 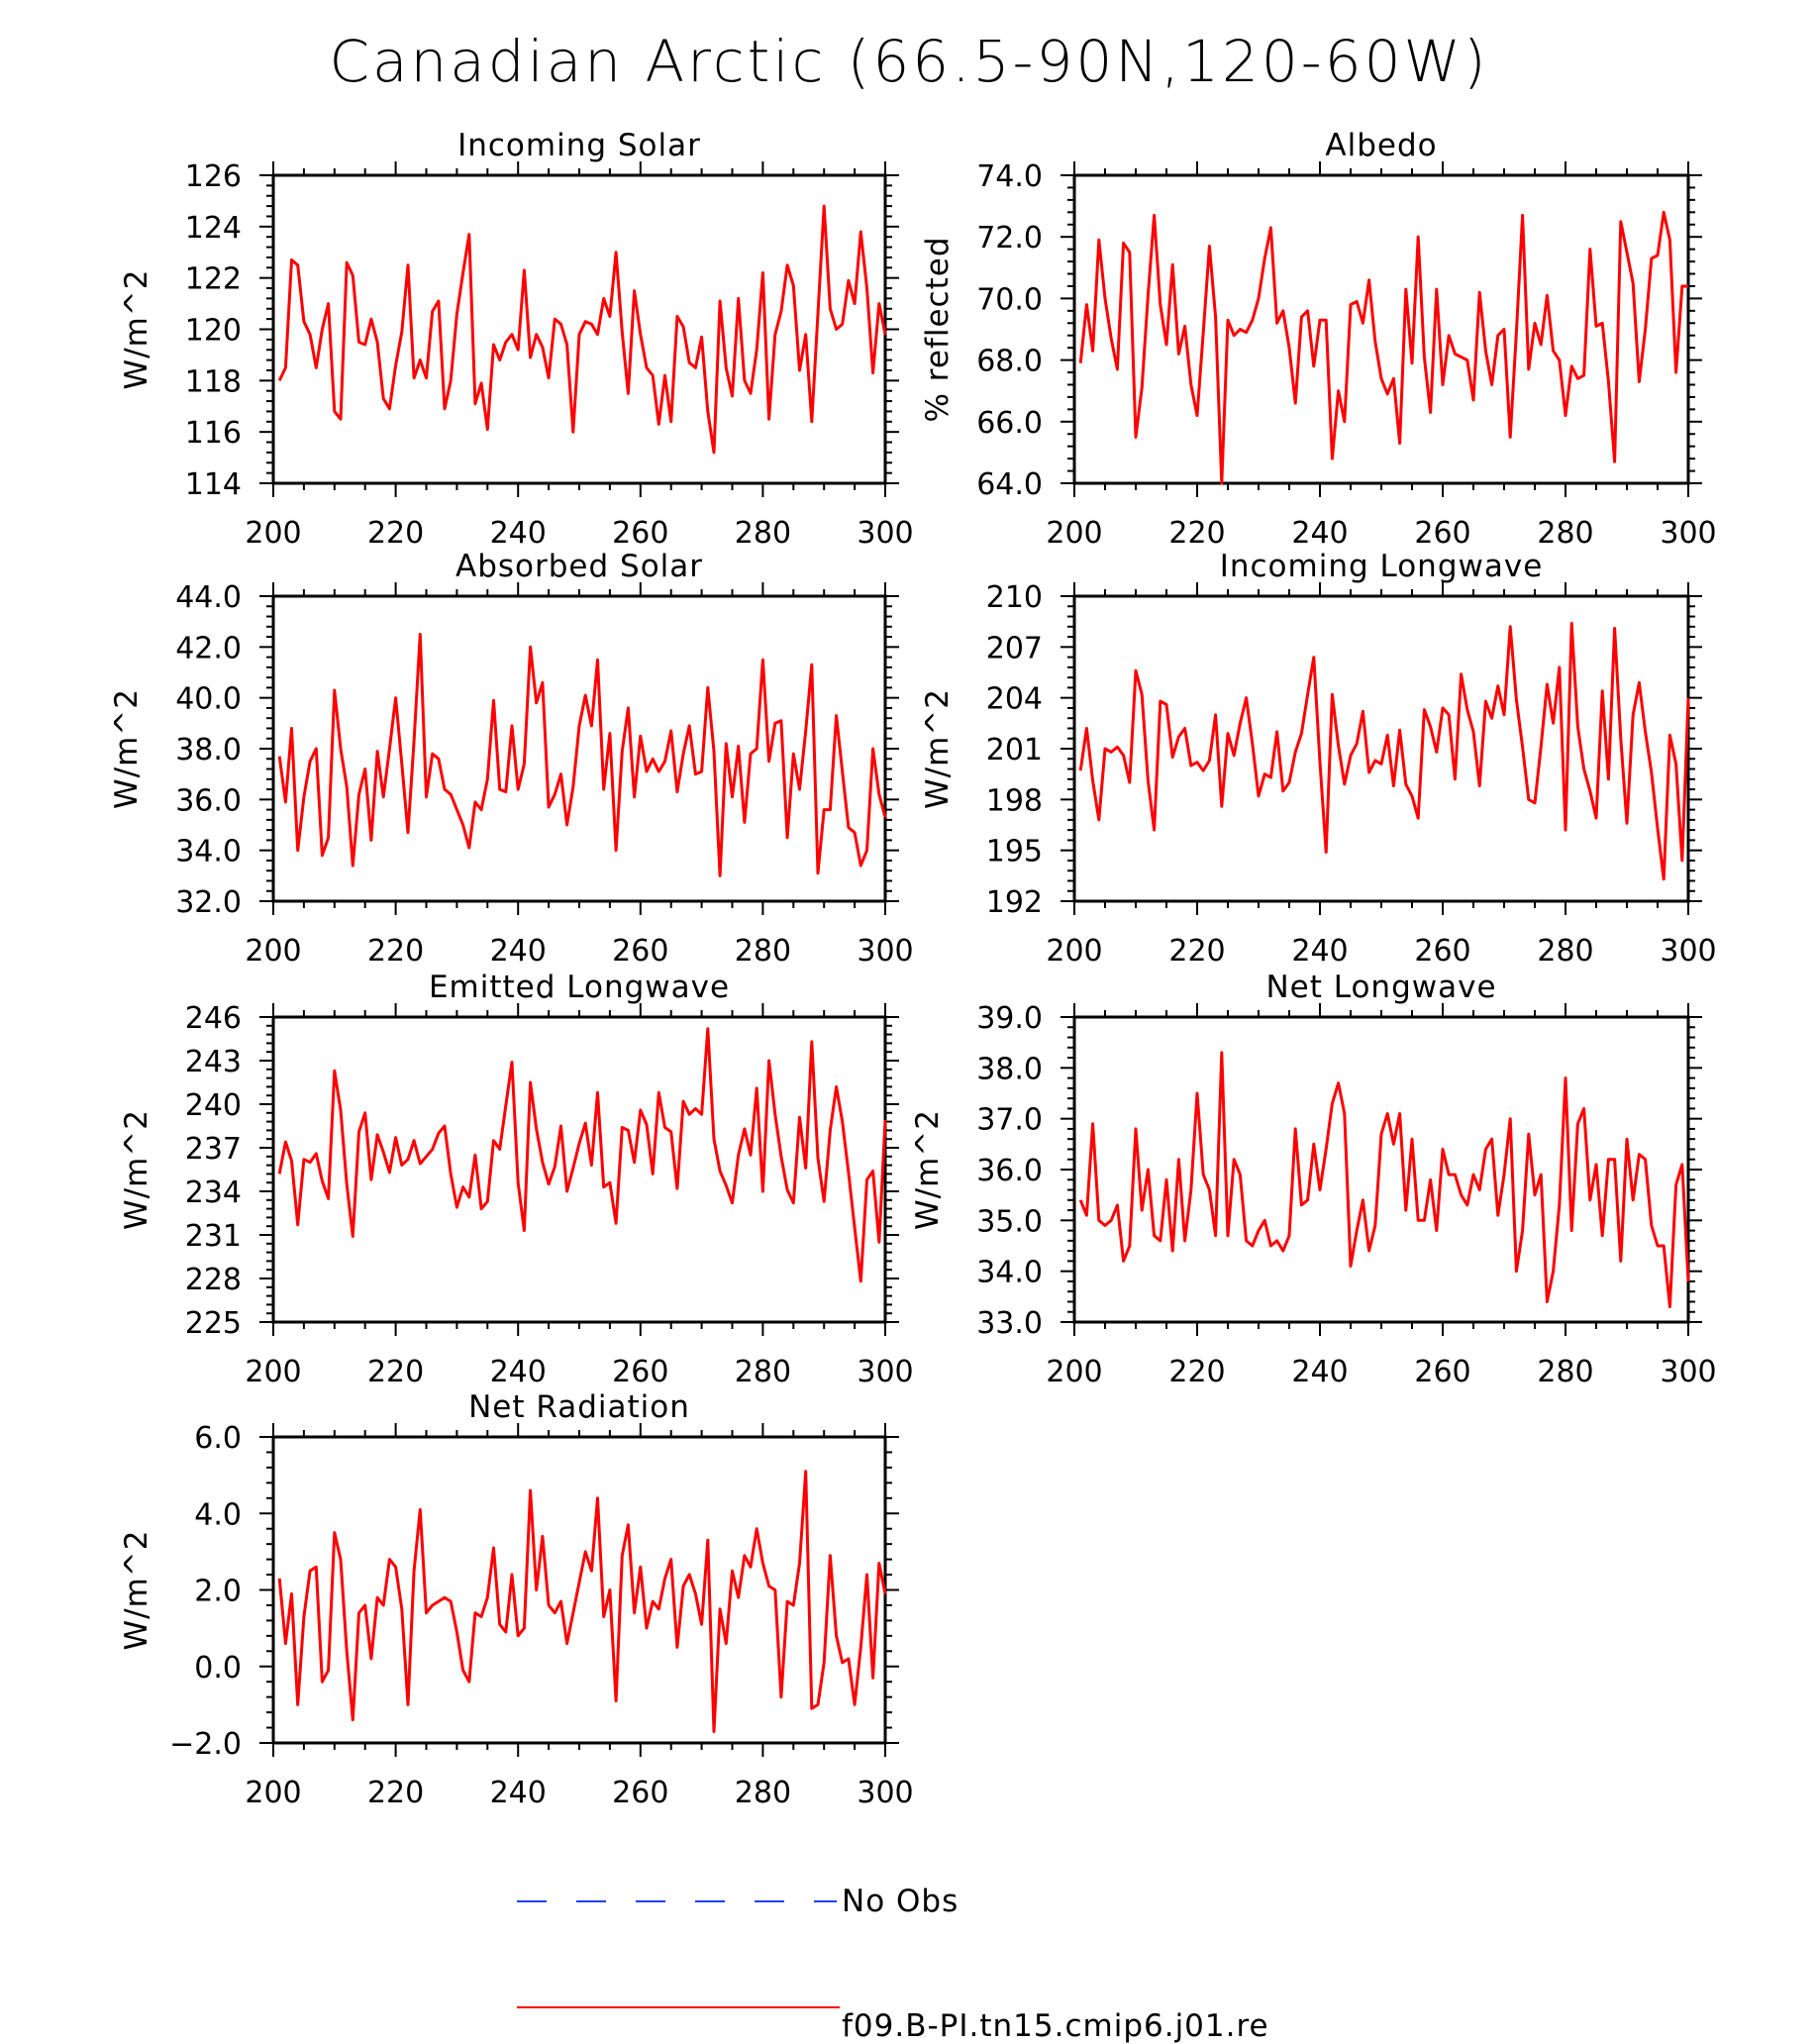 I want to click on y-tick-label: 192, so click(x=1014, y=902).